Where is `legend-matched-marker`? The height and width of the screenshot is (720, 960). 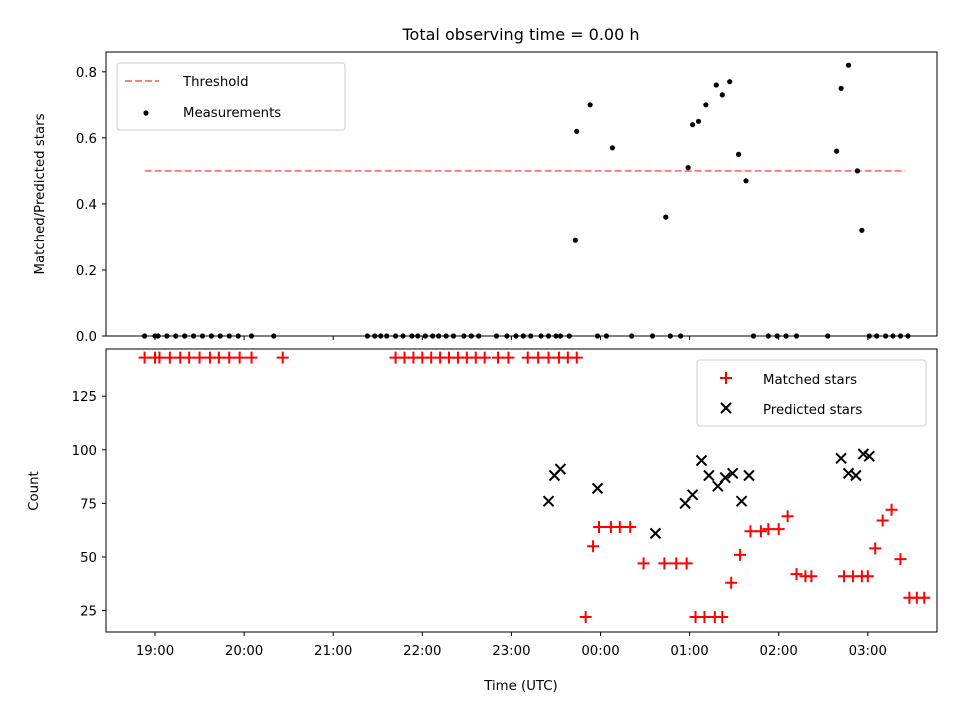 legend-matched-marker is located at coordinates (726, 378).